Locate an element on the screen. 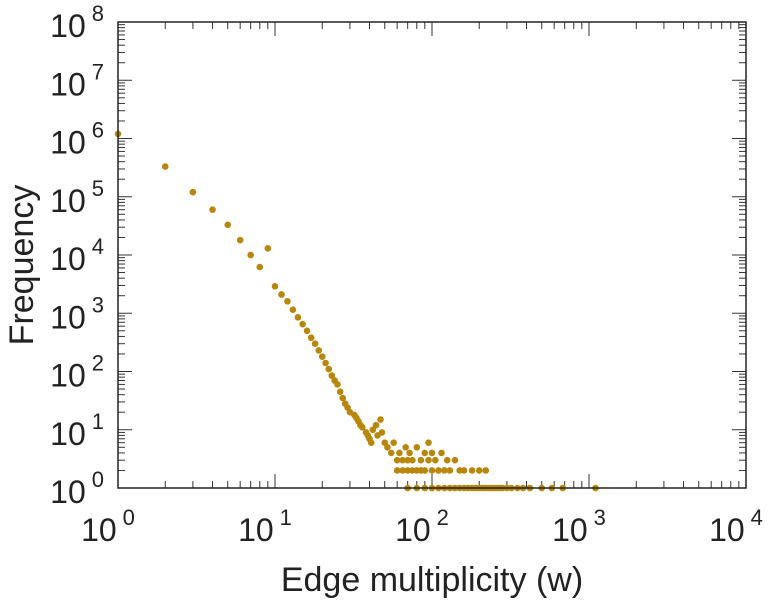  x-tick-label: 10 2 is located at coordinates (422, 526).